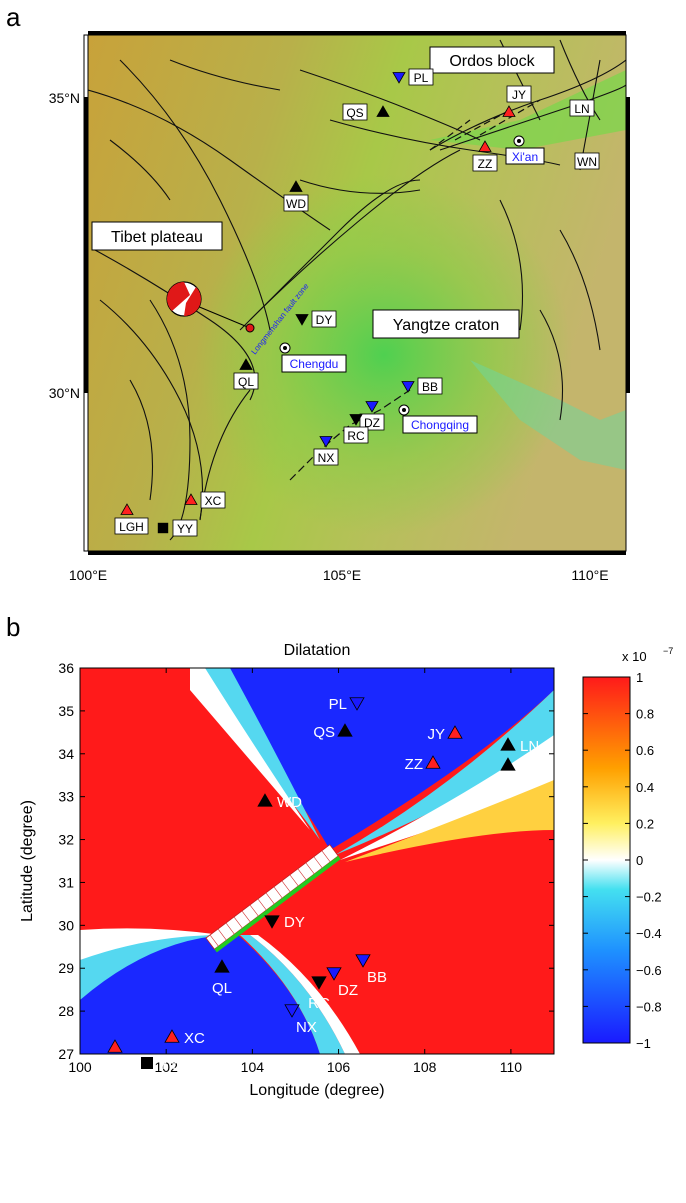  I want to click on station-zz-label-box, so click(485, 163).